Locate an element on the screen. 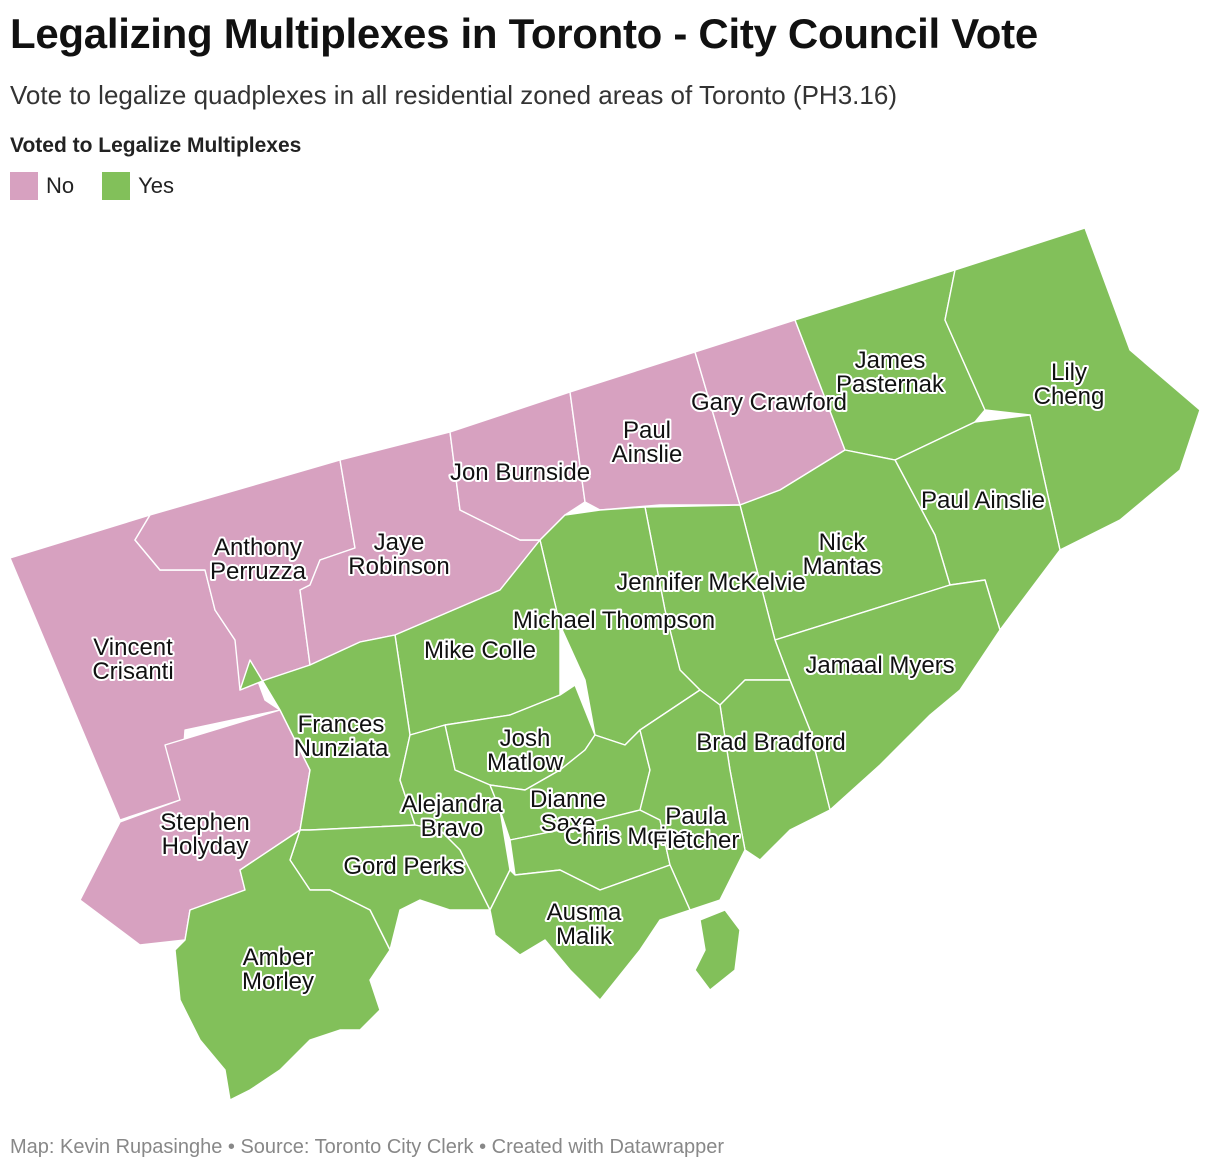  ward-label: Chris Moise is located at coordinates (628, 836).